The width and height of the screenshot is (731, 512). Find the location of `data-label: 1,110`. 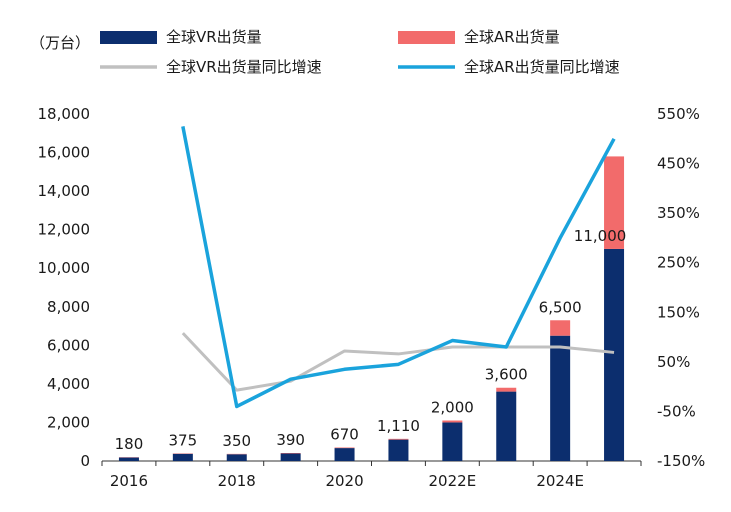

data-label: 1,110 is located at coordinates (398, 426).